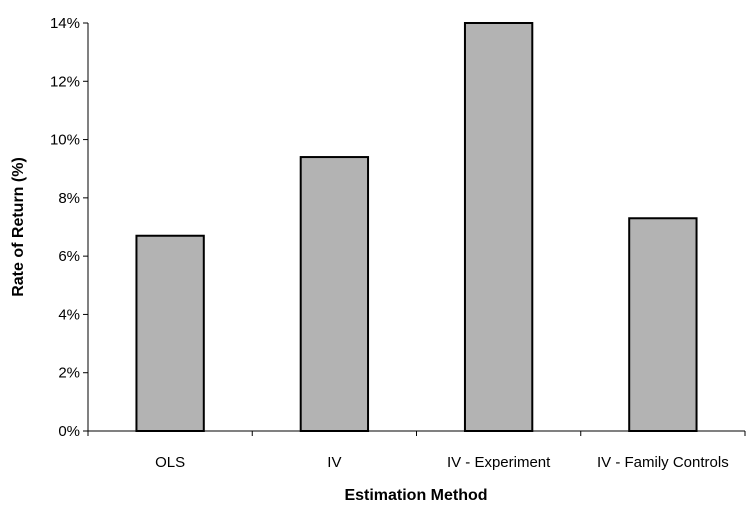 The height and width of the screenshot is (506, 747). What do you see at coordinates (18, 227) in the screenshot?
I see `y-axis-title: Rate of Return (%)` at bounding box center [18, 227].